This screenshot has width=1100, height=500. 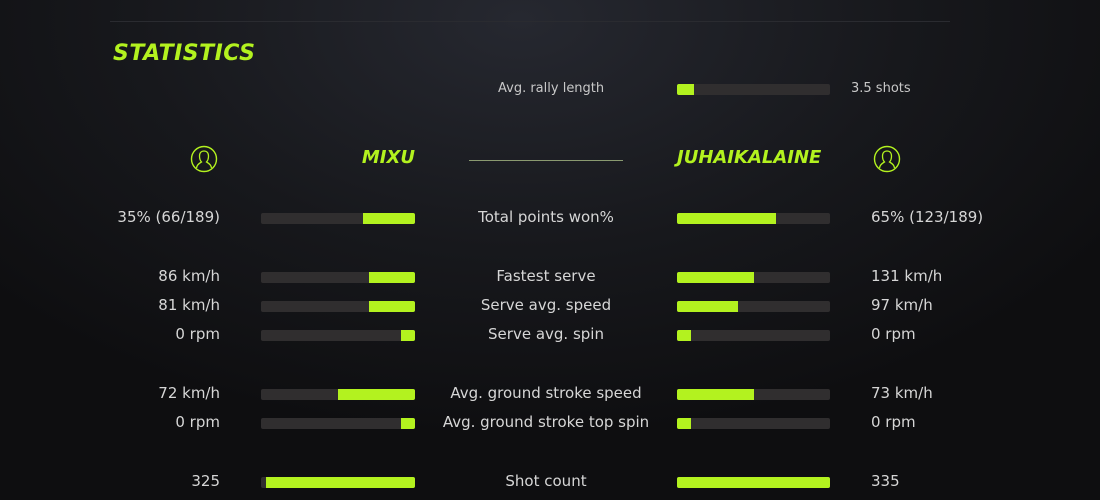 I want to click on section-title: STATISTICS, so click(x=184, y=53).